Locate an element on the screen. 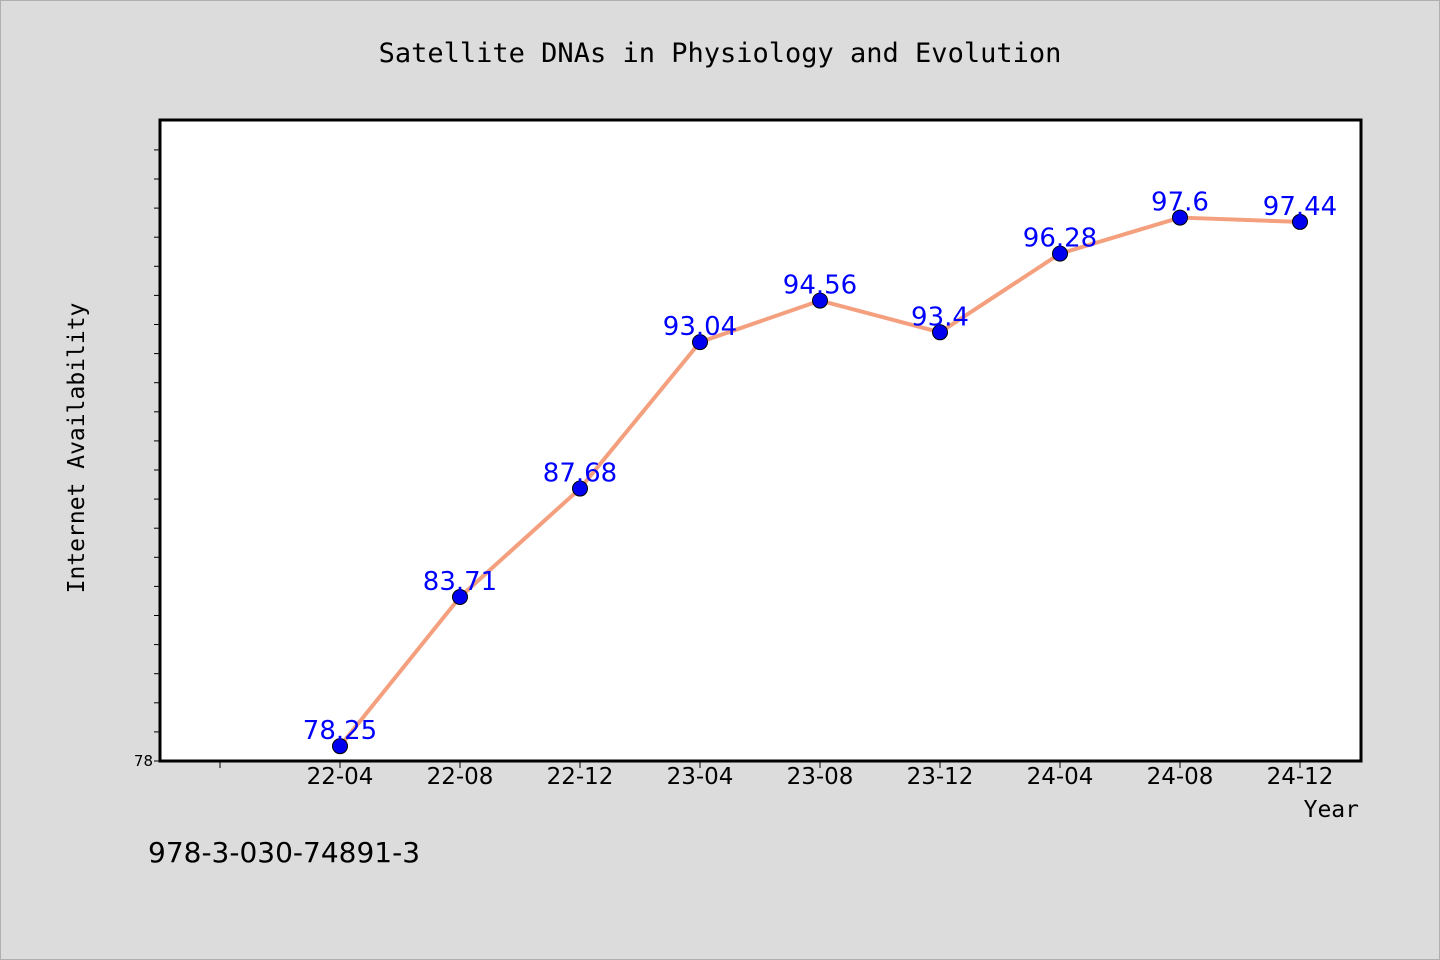 This screenshot has height=960, width=1440. data-label: 87.68 is located at coordinates (580, 474).